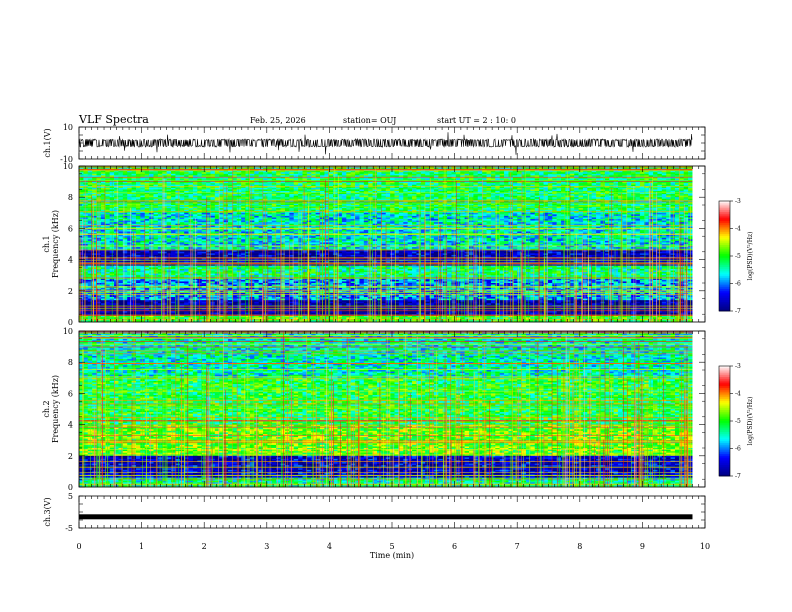  Describe the element at coordinates (278, 120) in the screenshot. I see `header-date: Feb. 25, 2026` at that location.